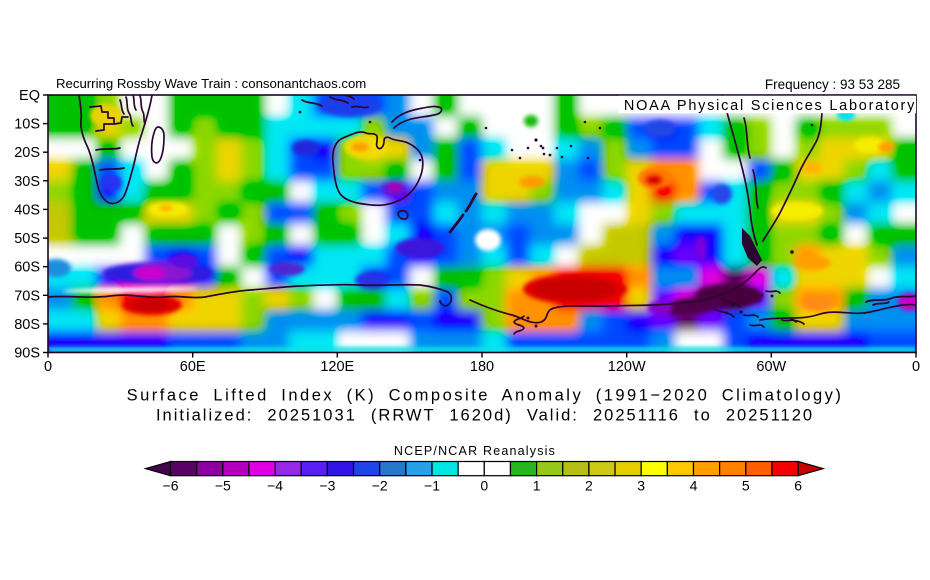 The width and height of the screenshot is (930, 580). Describe the element at coordinates (482, 367) in the screenshot. I see `svg-text: 180` at that location.